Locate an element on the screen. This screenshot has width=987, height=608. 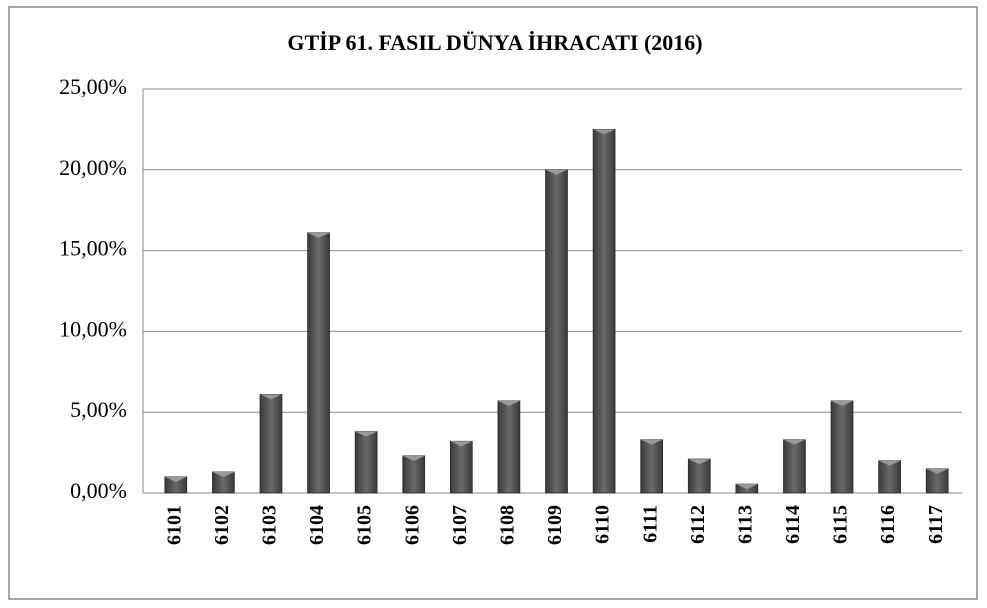
x-tick-label: 6115 is located at coordinates (841, 524).